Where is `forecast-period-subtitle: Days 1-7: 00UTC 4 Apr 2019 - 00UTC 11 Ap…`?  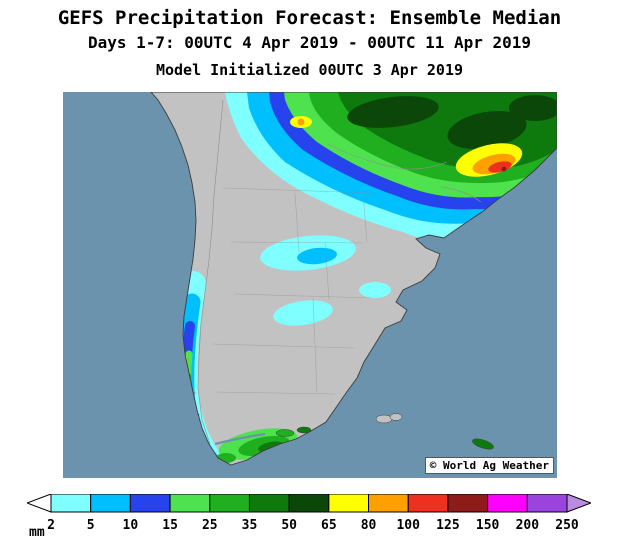
forecast-period-subtitle: Days 1-7: 00UTC 4 Apr 2019 - 00UTC 11 Ap… is located at coordinates (309, 42).